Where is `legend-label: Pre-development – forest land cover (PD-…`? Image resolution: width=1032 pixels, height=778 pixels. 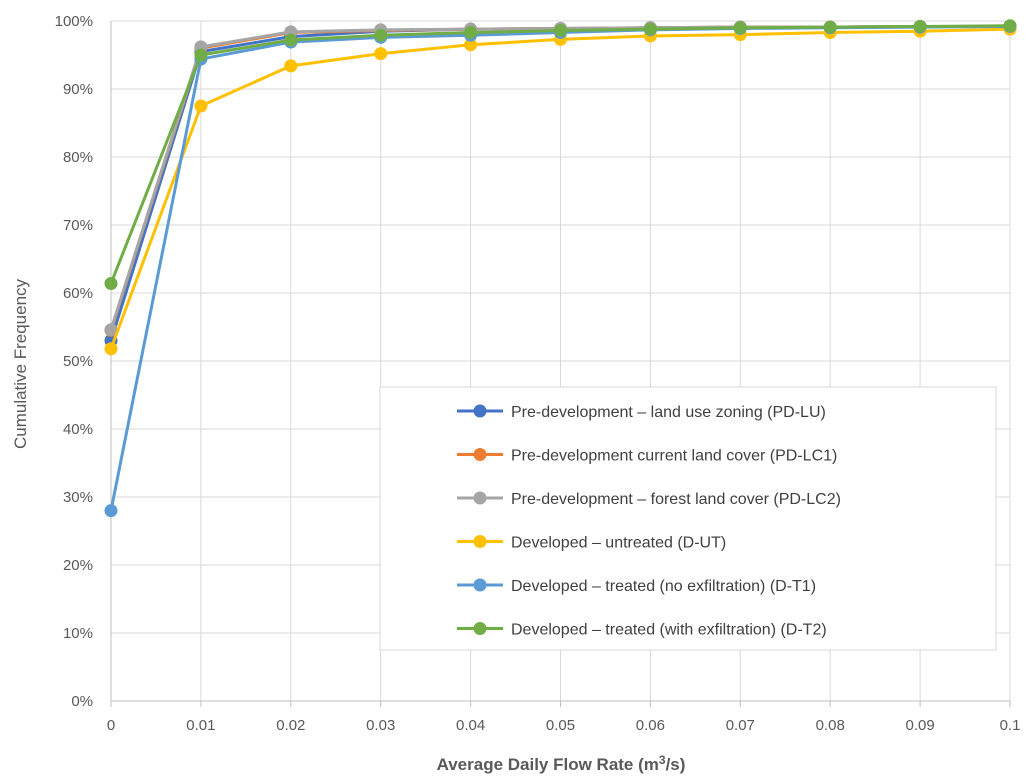 legend-label: Pre-development – forest land cover (PD-… is located at coordinates (676, 499).